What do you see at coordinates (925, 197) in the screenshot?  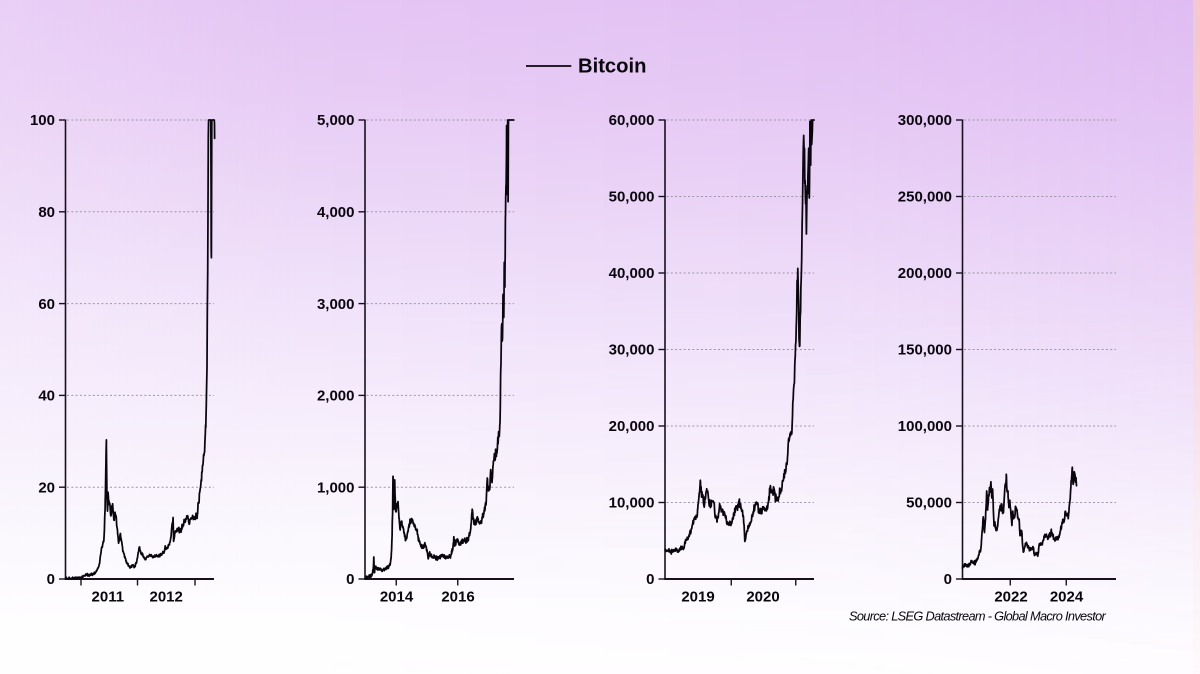 I see `svg-text: 250,000` at bounding box center [925, 197].